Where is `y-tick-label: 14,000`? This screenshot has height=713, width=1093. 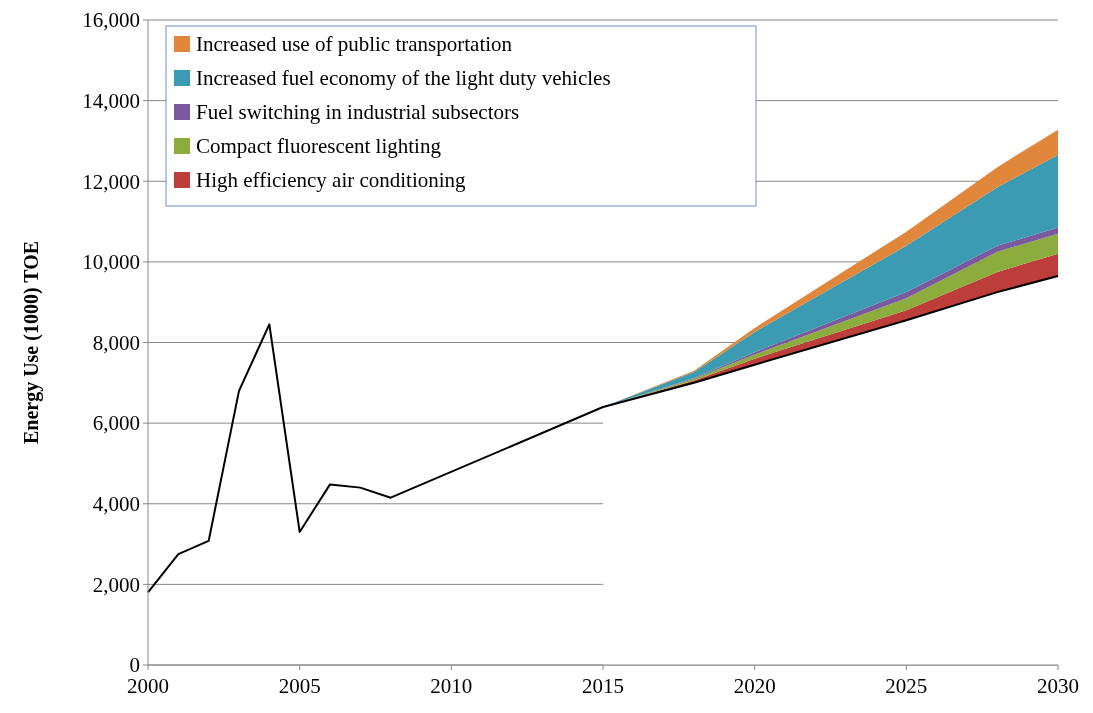
y-tick-label: 14,000 is located at coordinates (111, 100).